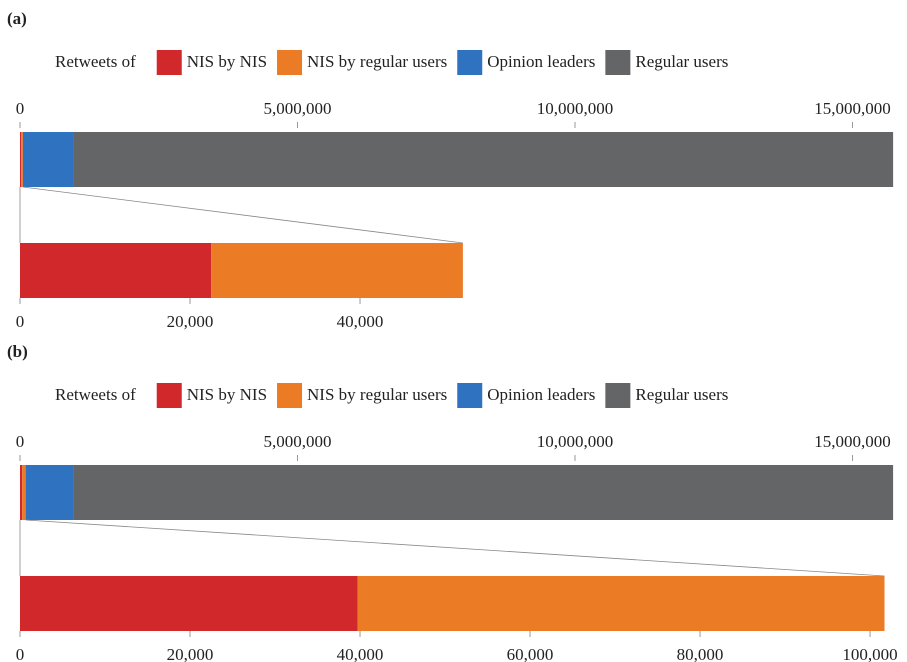 This screenshot has width=907, height=662. I want to click on panel-label: (a), so click(17, 18).